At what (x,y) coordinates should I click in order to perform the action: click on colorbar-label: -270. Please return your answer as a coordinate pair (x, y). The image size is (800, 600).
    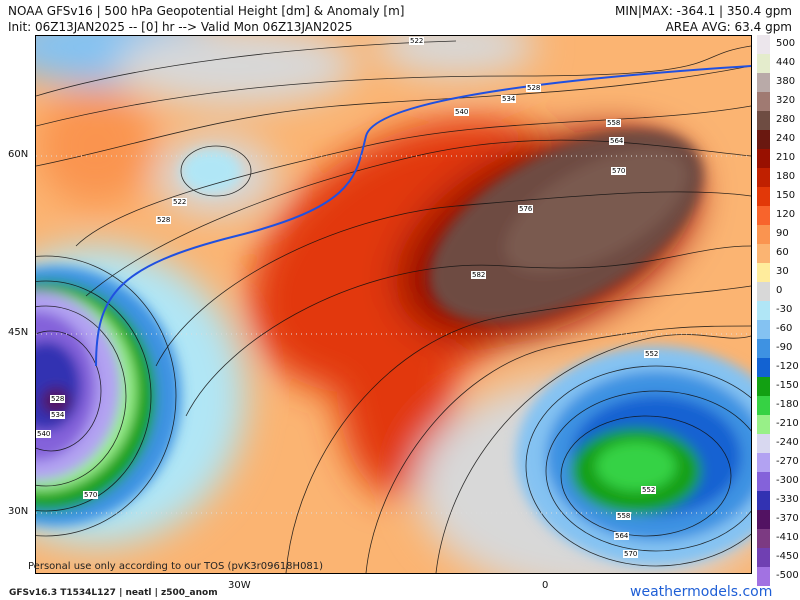
    Looking at the image, I should click on (787, 461).